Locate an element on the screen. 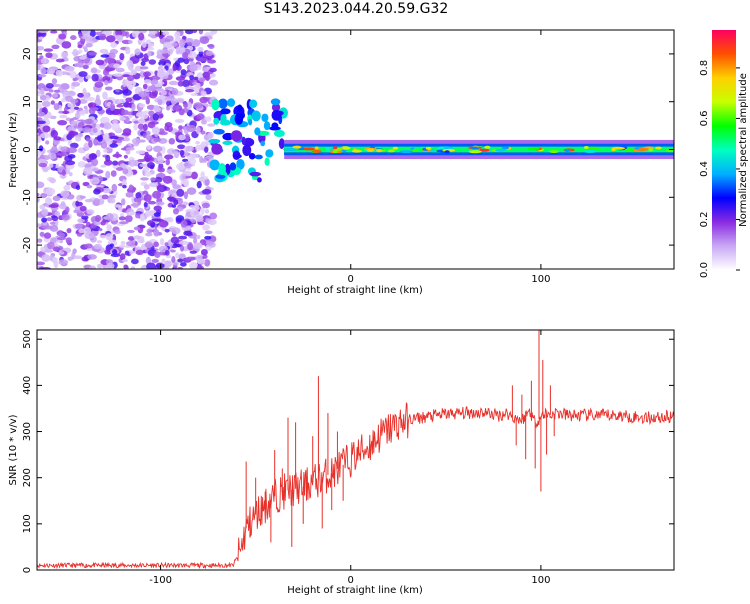 The image size is (750, 604). snr-xtick-label-1: 0 is located at coordinates (351, 580).